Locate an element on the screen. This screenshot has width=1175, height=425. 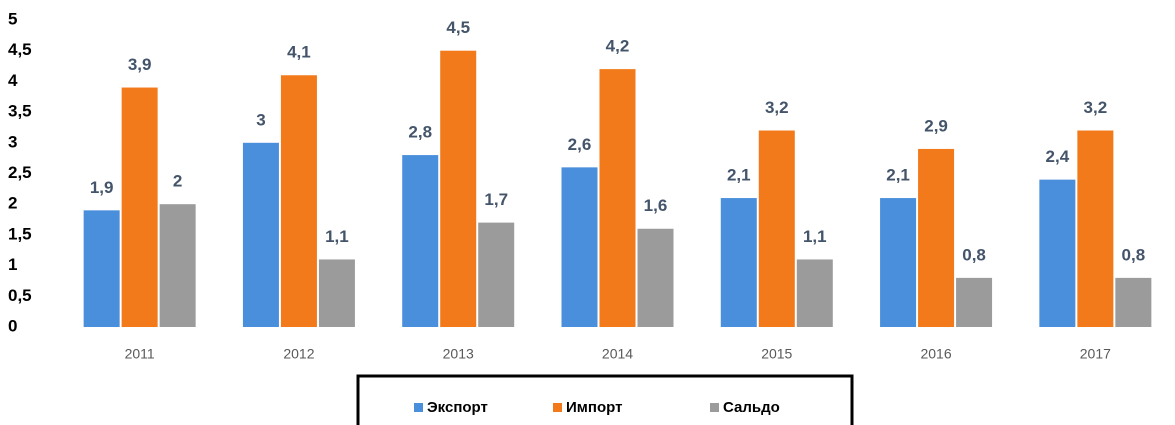
value-label: 2,4 is located at coordinates (1058, 156).